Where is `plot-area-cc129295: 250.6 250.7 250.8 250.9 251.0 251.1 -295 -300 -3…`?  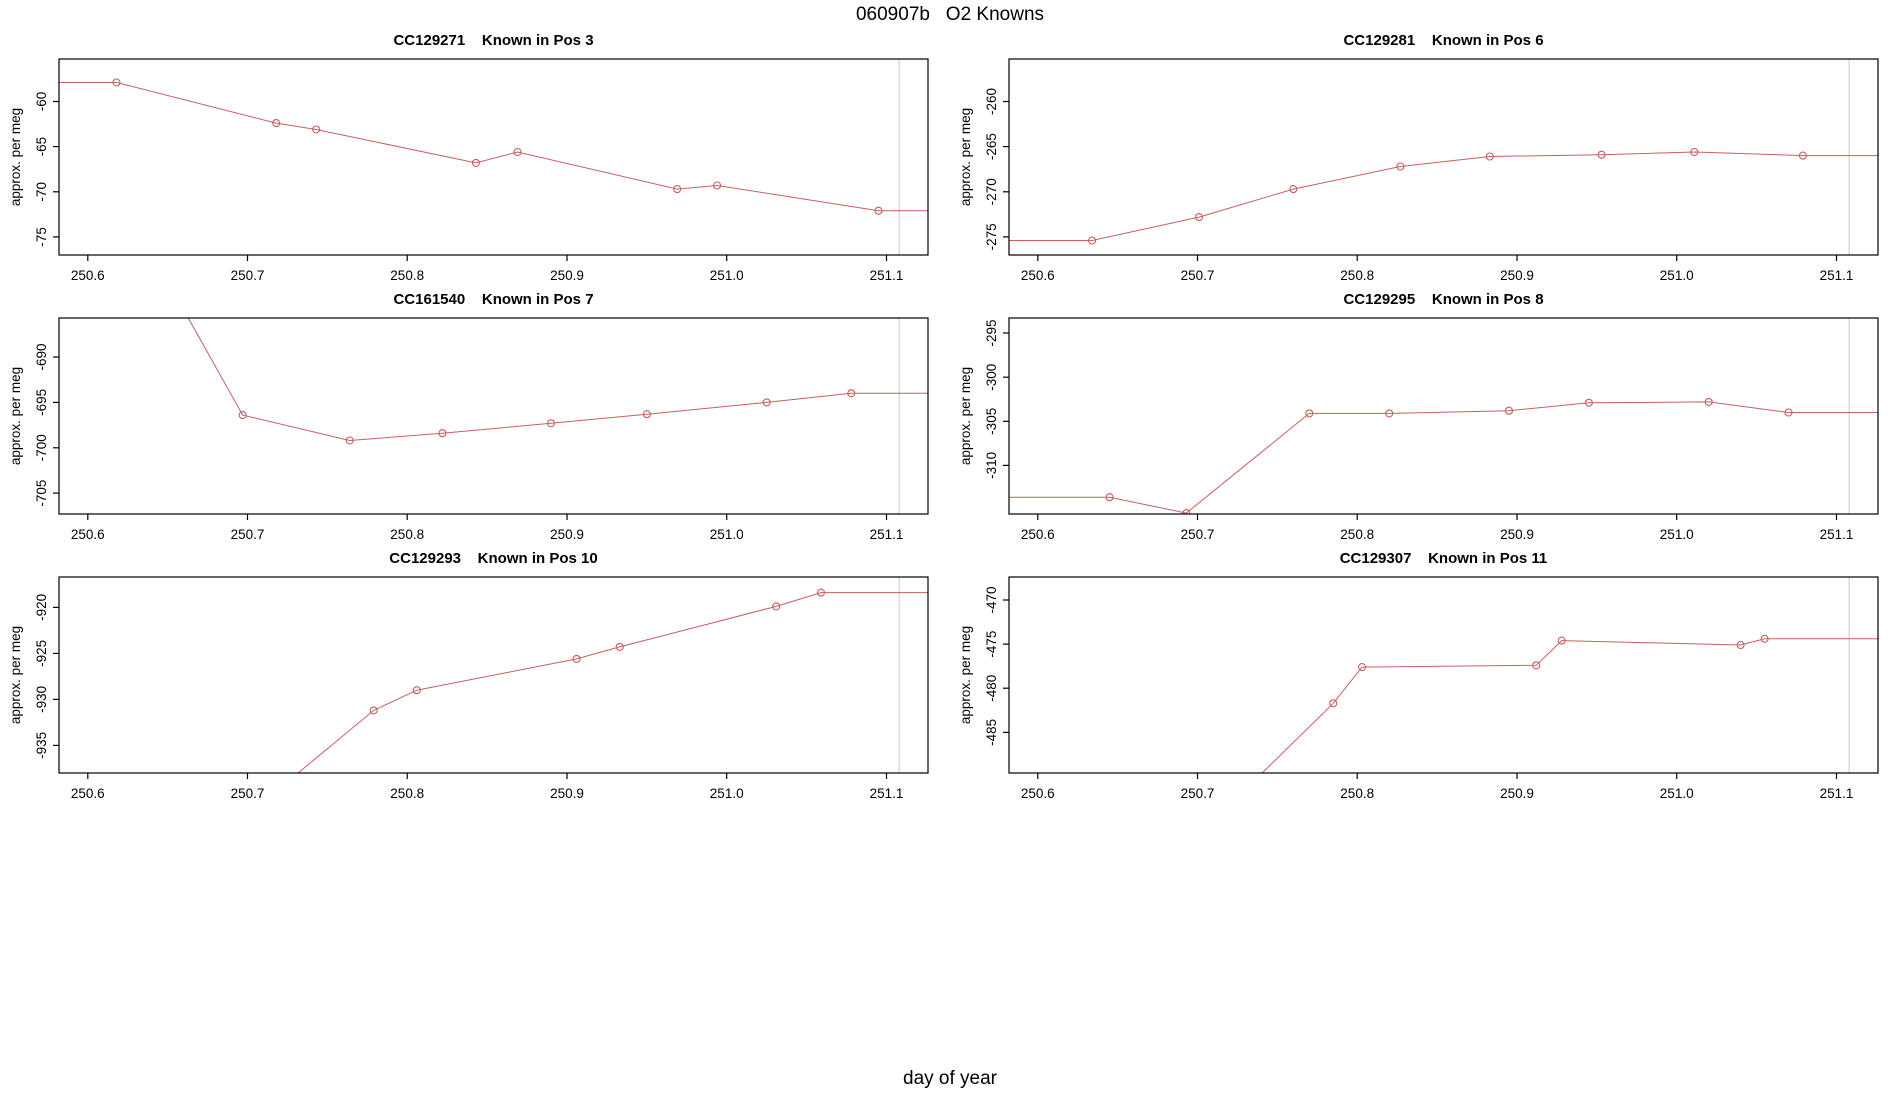
plot-area-cc129295: 250.6 250.7 250.8 250.9 251.0 251.1 -295 -300 -3… is located at coordinates (1418, 429).